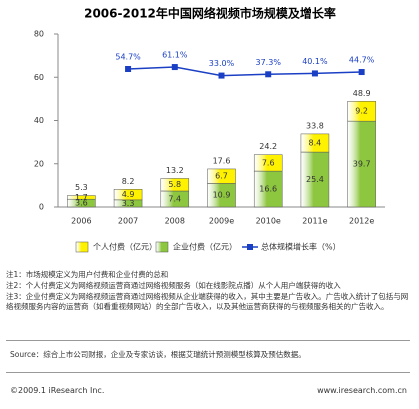 This screenshot has width=419, height=409. Describe the element at coordinates (362, 60) in the screenshot. I see `line-label: 44.7%` at that location.